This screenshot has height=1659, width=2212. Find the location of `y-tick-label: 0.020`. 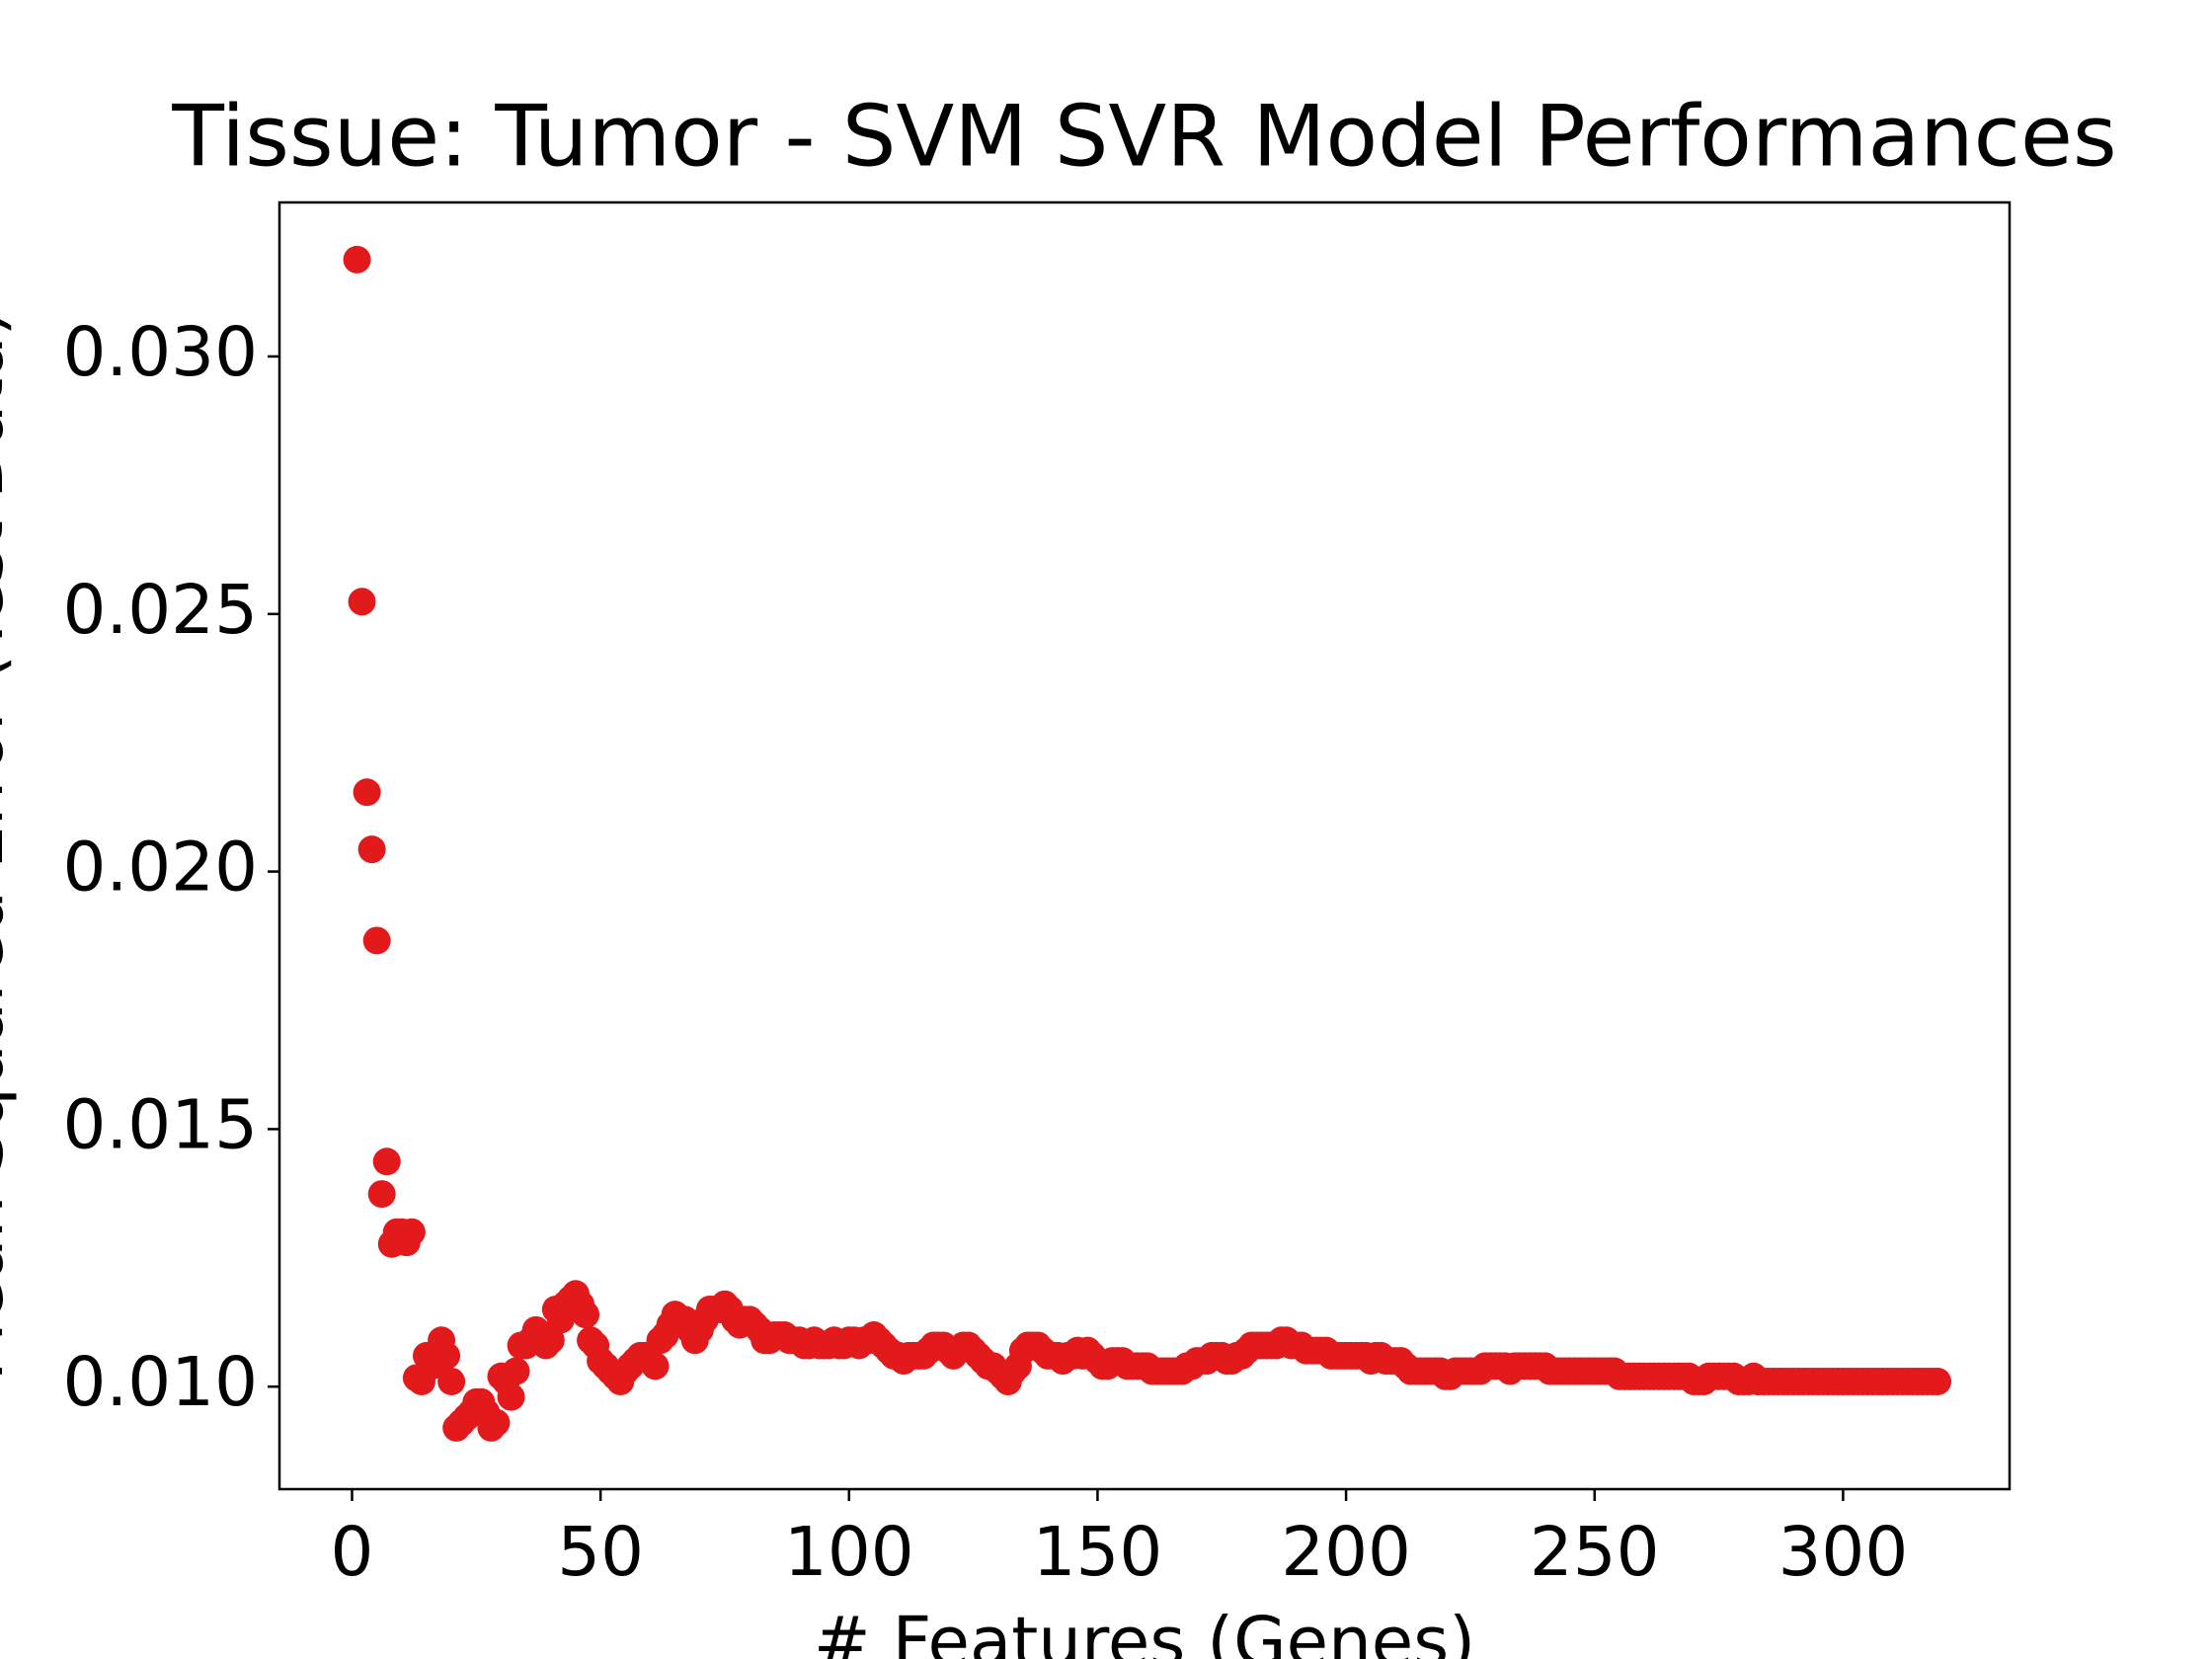

y-tick-label: 0.020 is located at coordinates (160, 868).